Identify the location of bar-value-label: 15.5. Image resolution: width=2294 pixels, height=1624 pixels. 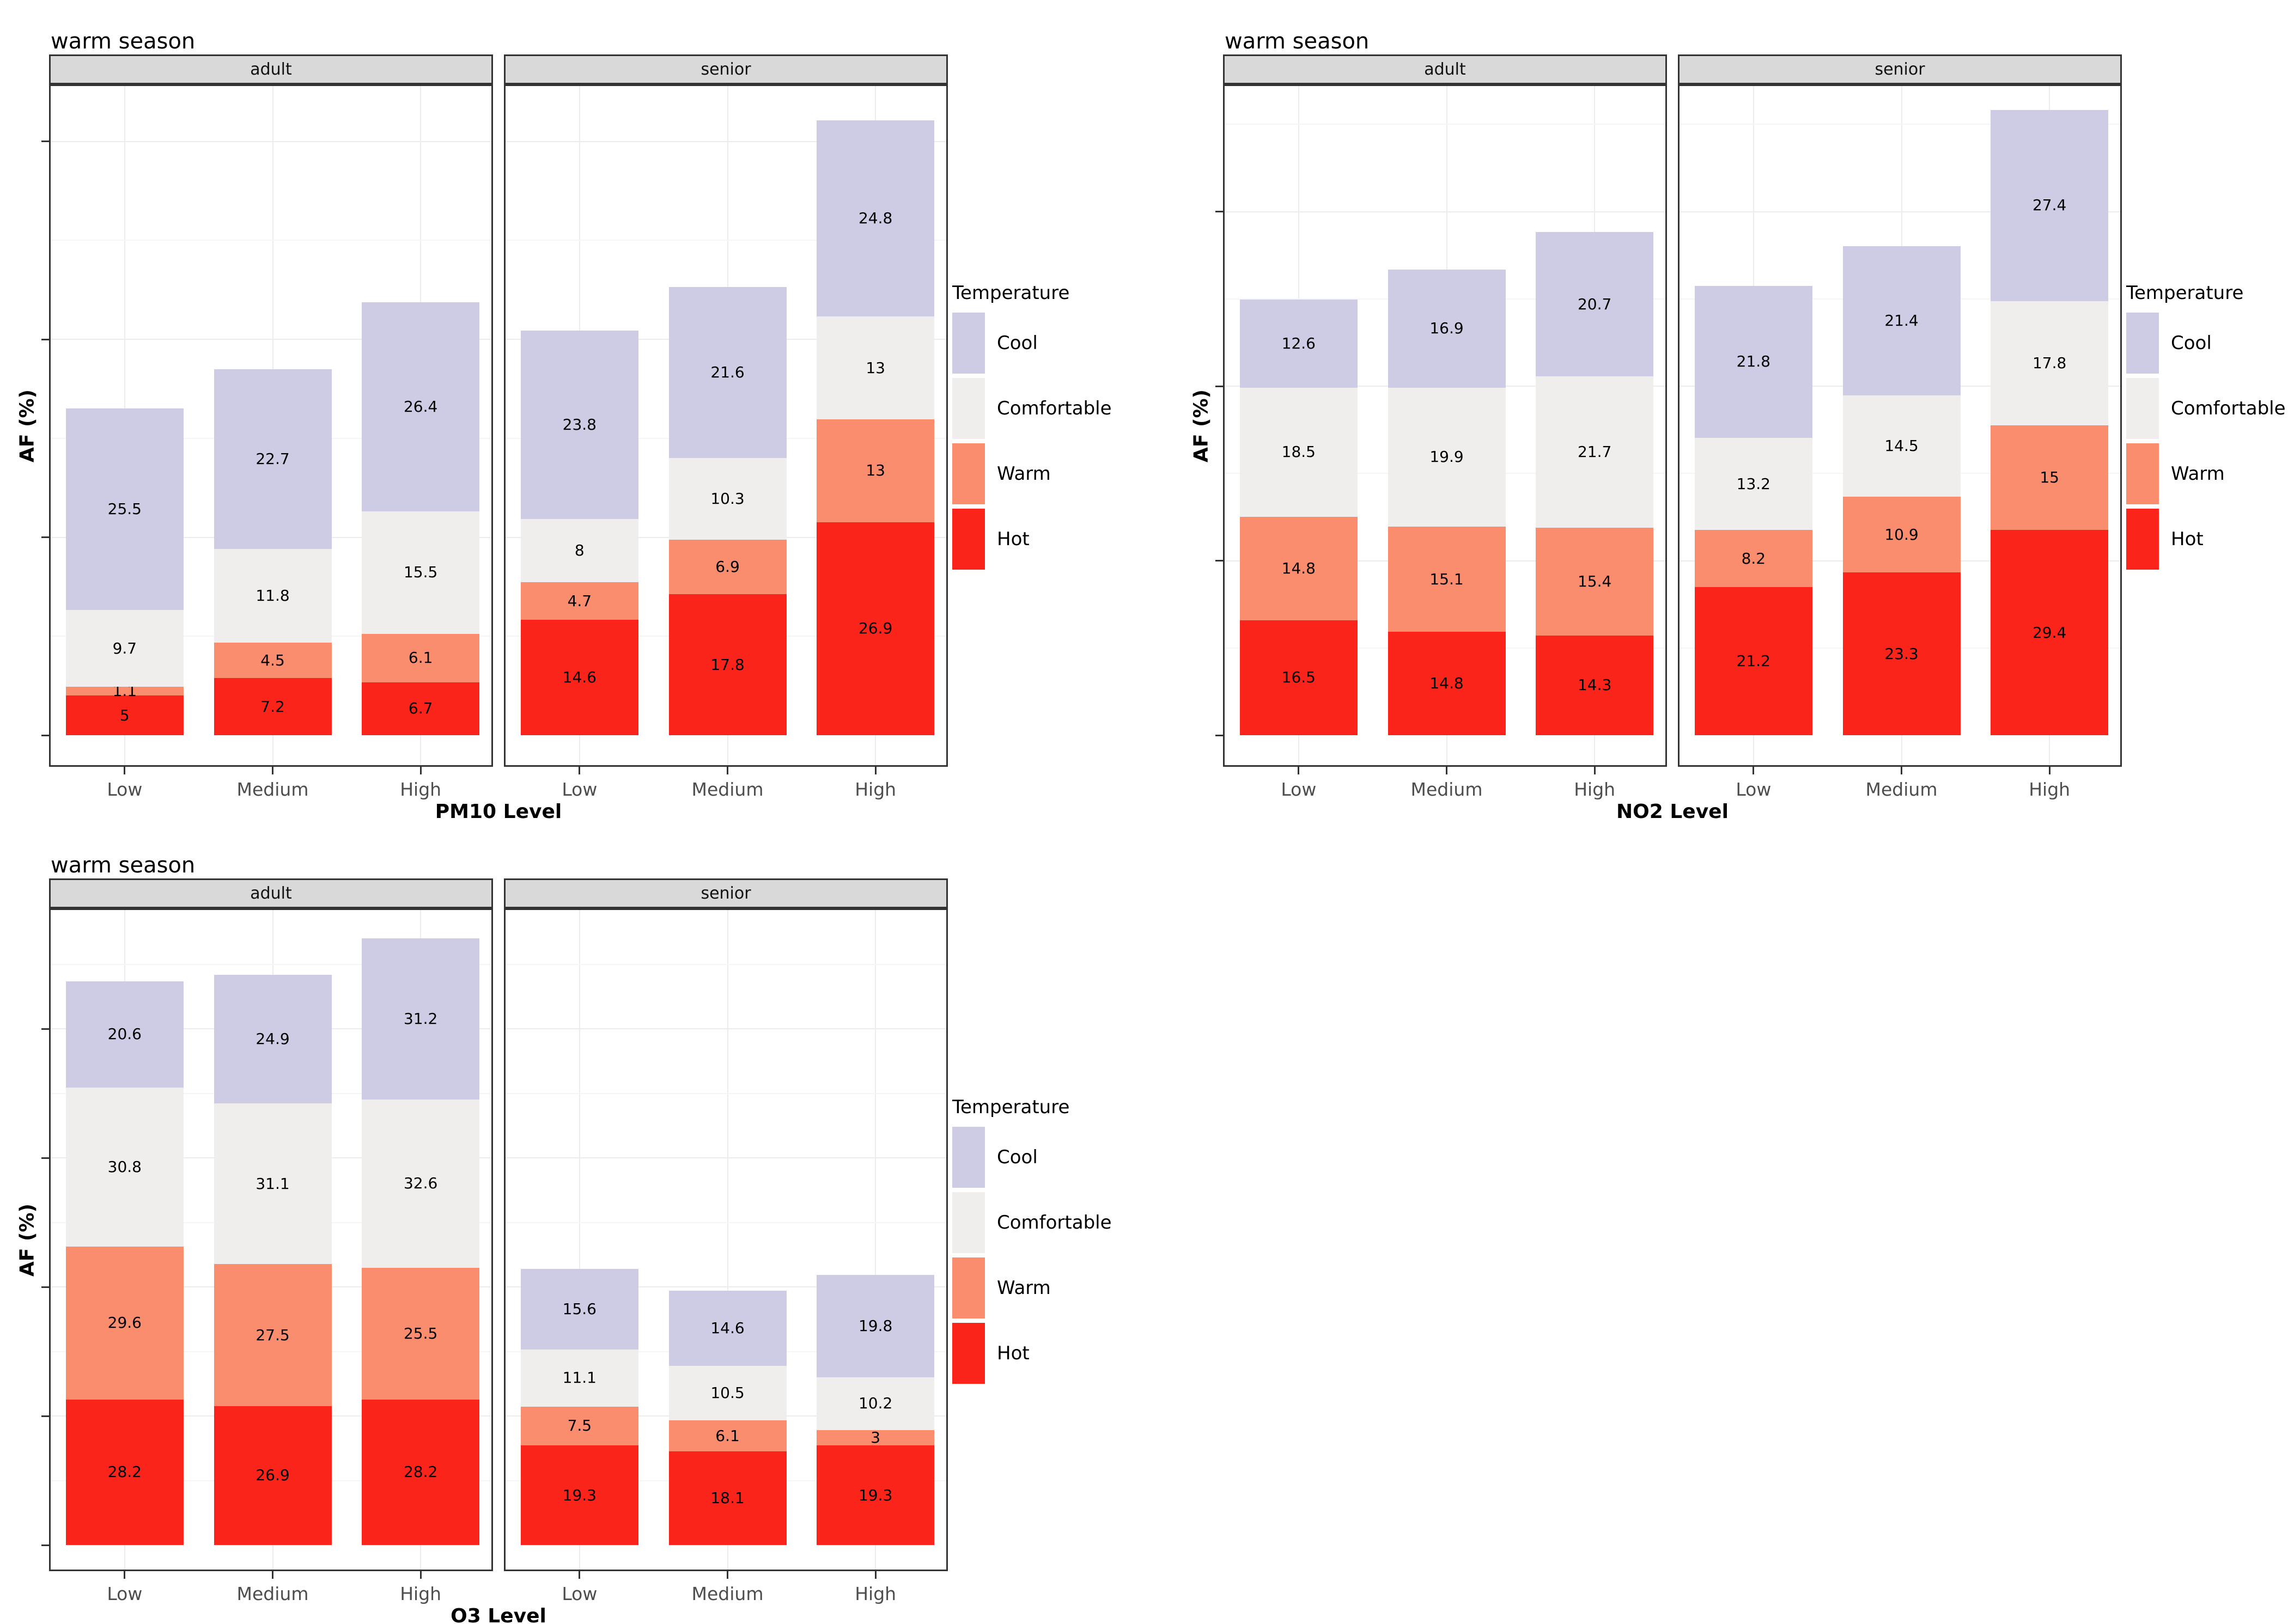
(420, 572).